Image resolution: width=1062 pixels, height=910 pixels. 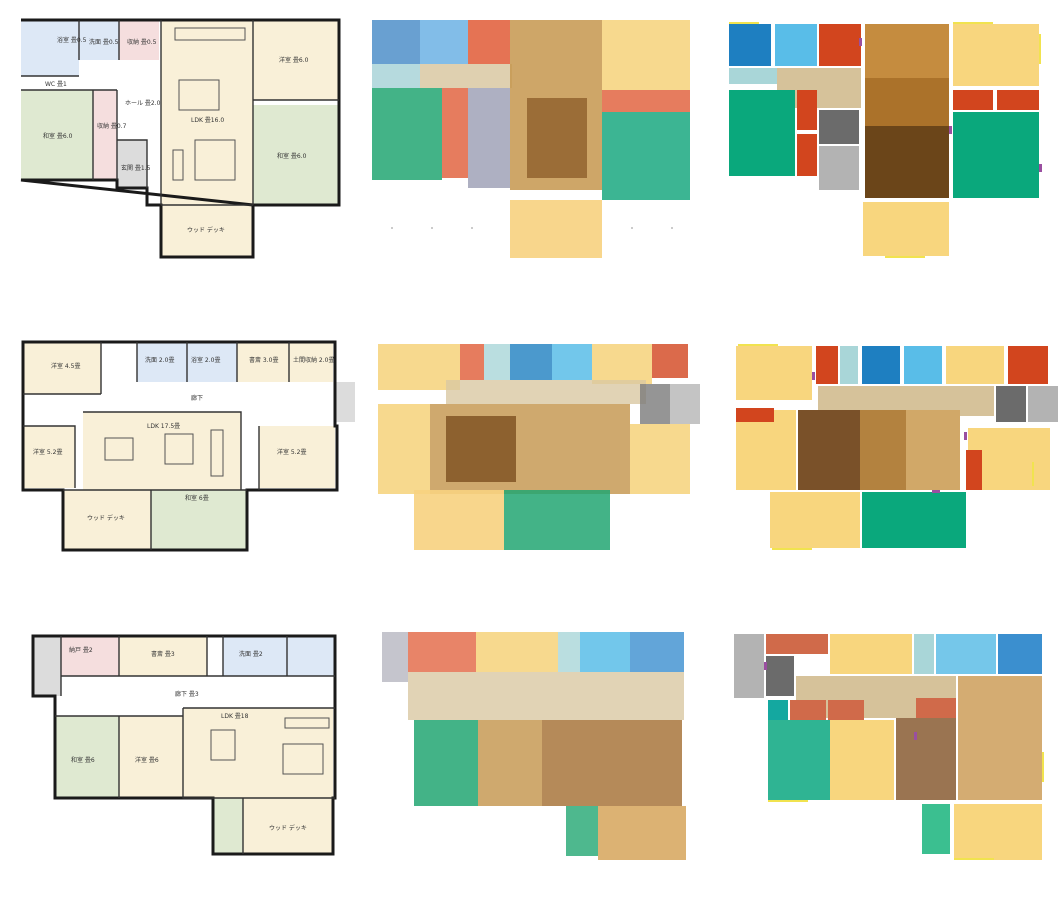 What do you see at coordinates (294, 60) in the screenshot?
I see `plan-label: 洋室 畳6.0` at bounding box center [294, 60].